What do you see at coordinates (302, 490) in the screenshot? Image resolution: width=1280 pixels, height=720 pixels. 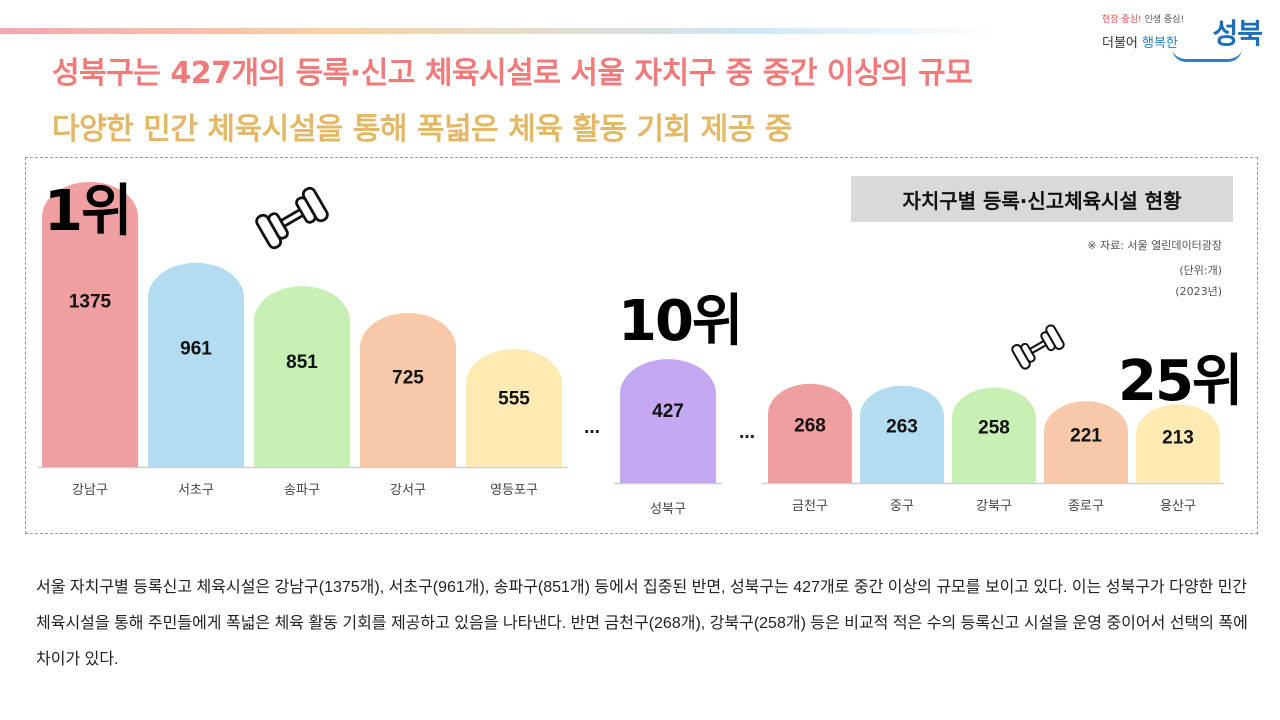 I see `category-label: 송파구` at bounding box center [302, 490].